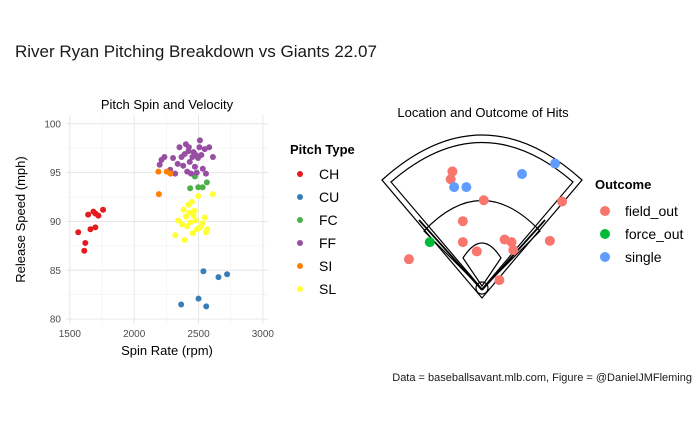 The width and height of the screenshot is (700, 432). I want to click on stadium-outline, so click(482, 216).